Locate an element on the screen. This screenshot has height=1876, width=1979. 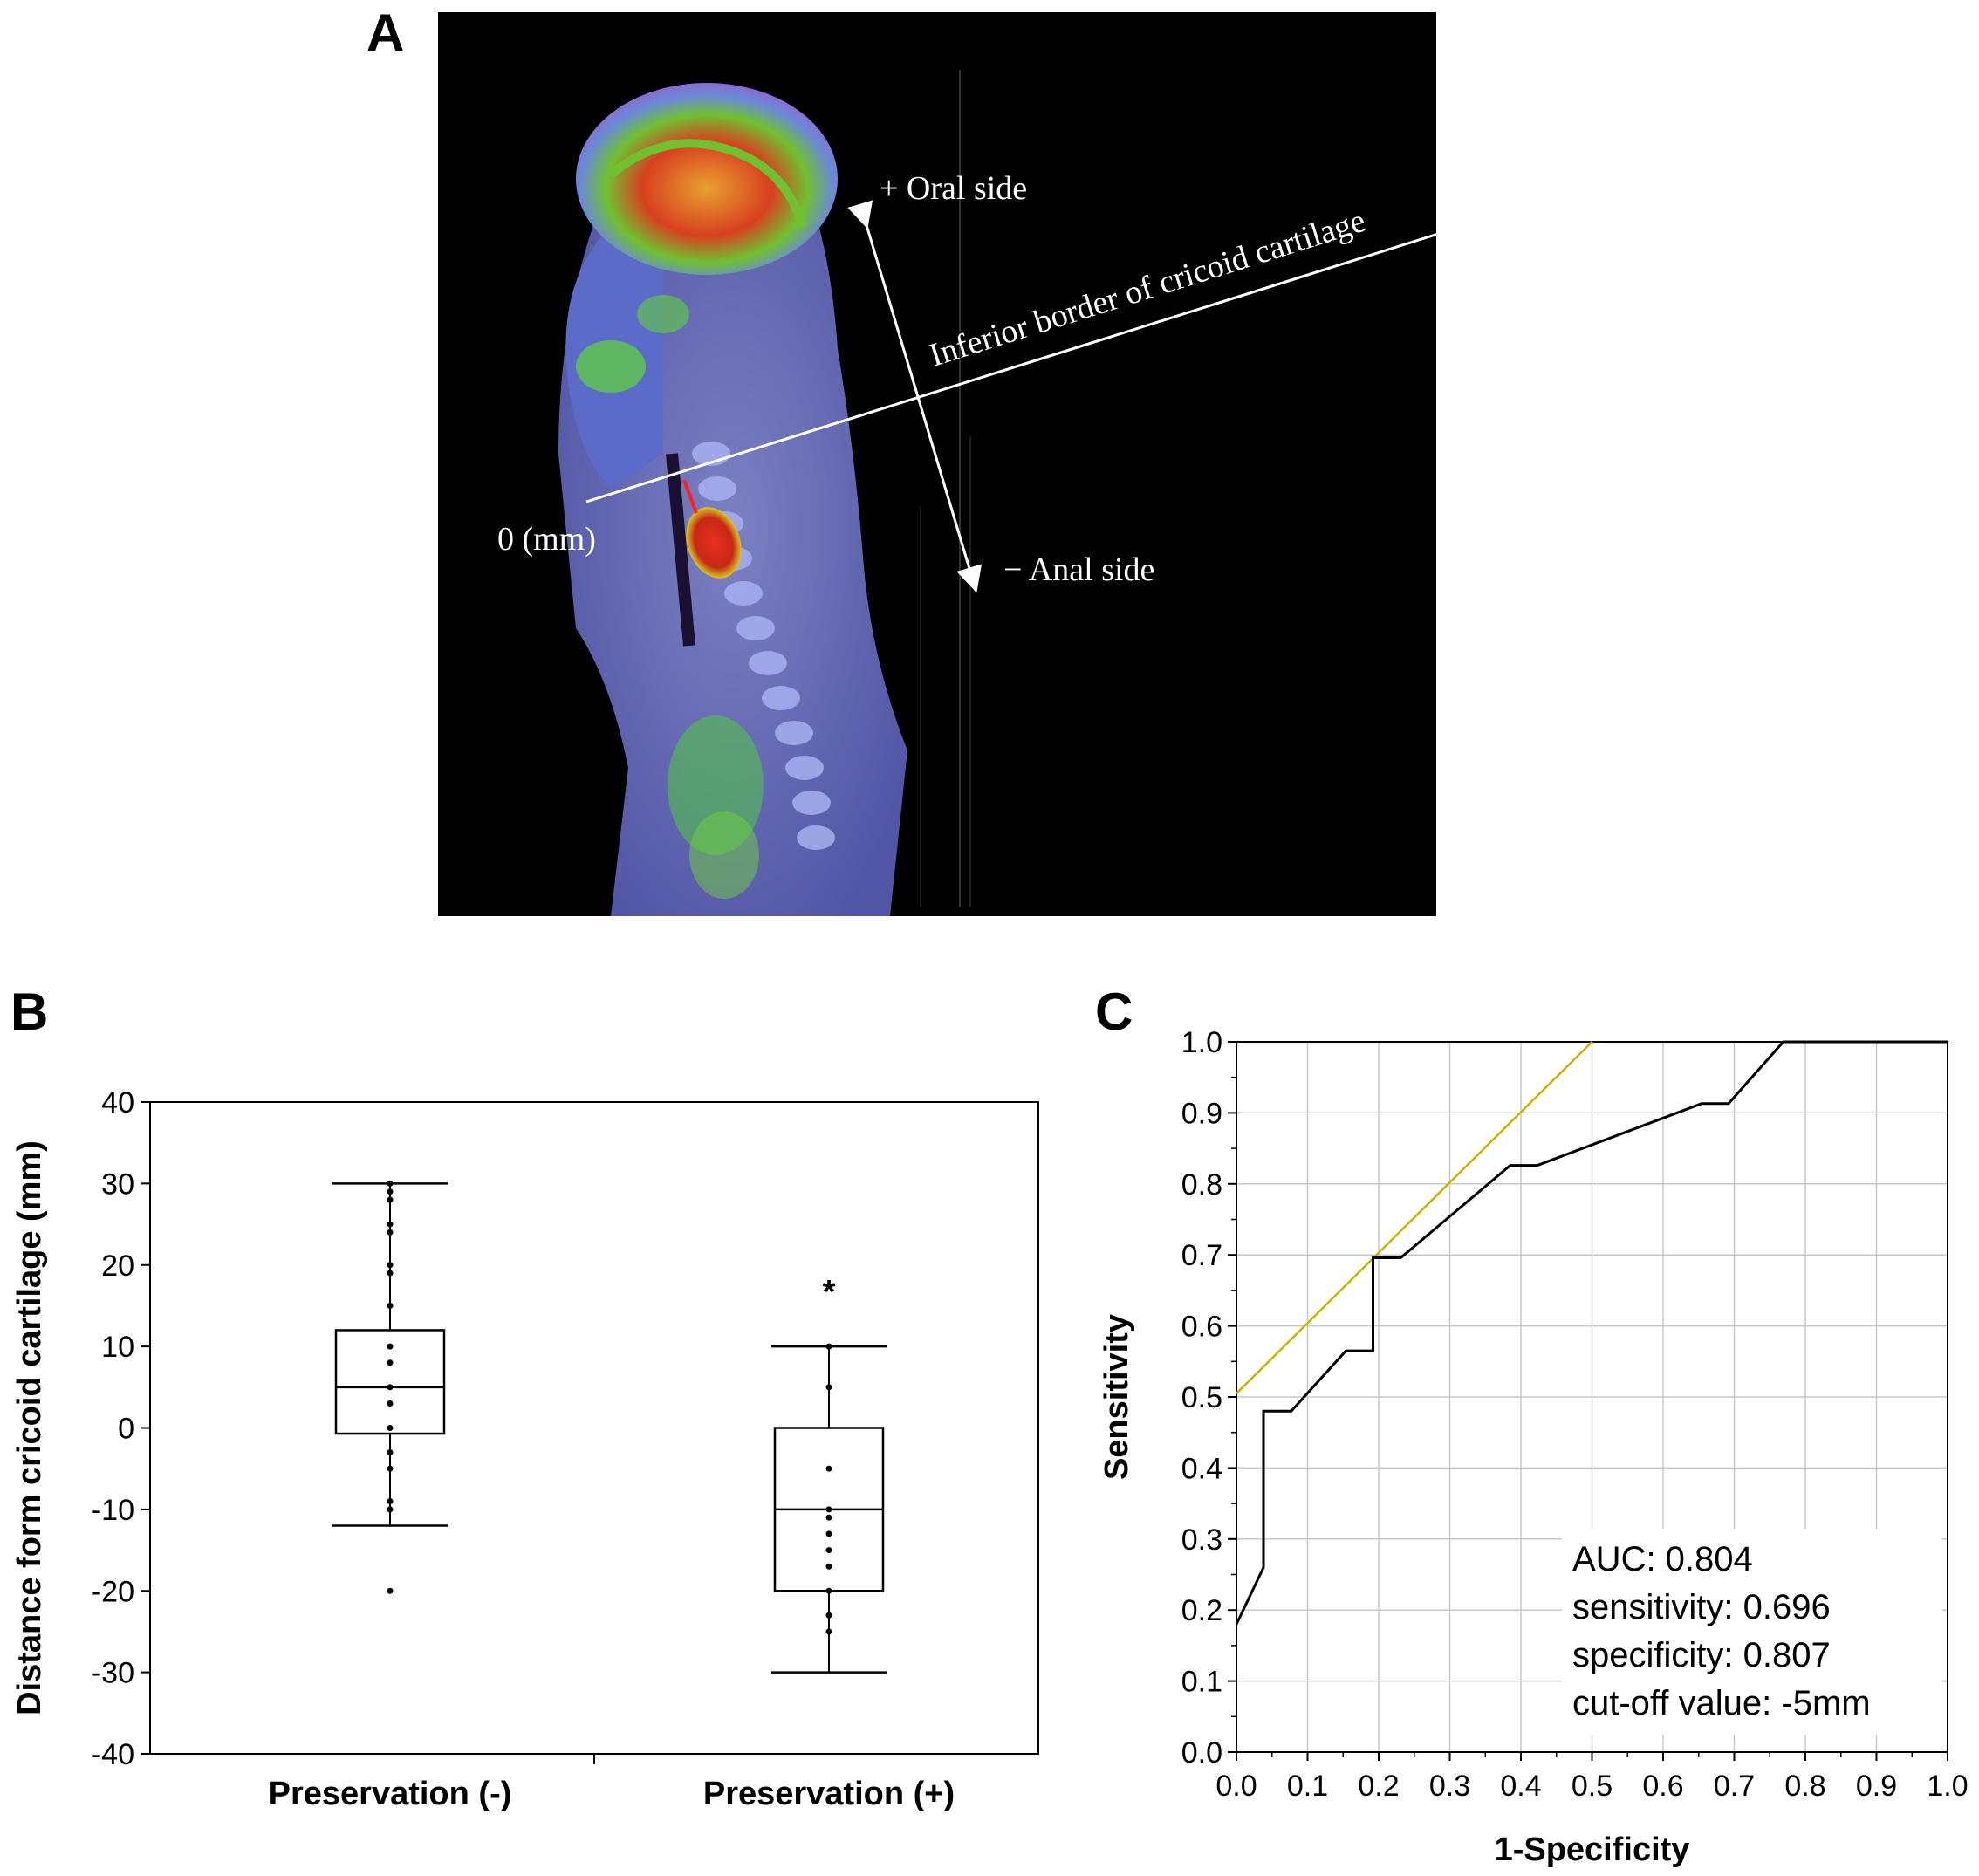
panel-c-label: C is located at coordinates (1114, 1012).